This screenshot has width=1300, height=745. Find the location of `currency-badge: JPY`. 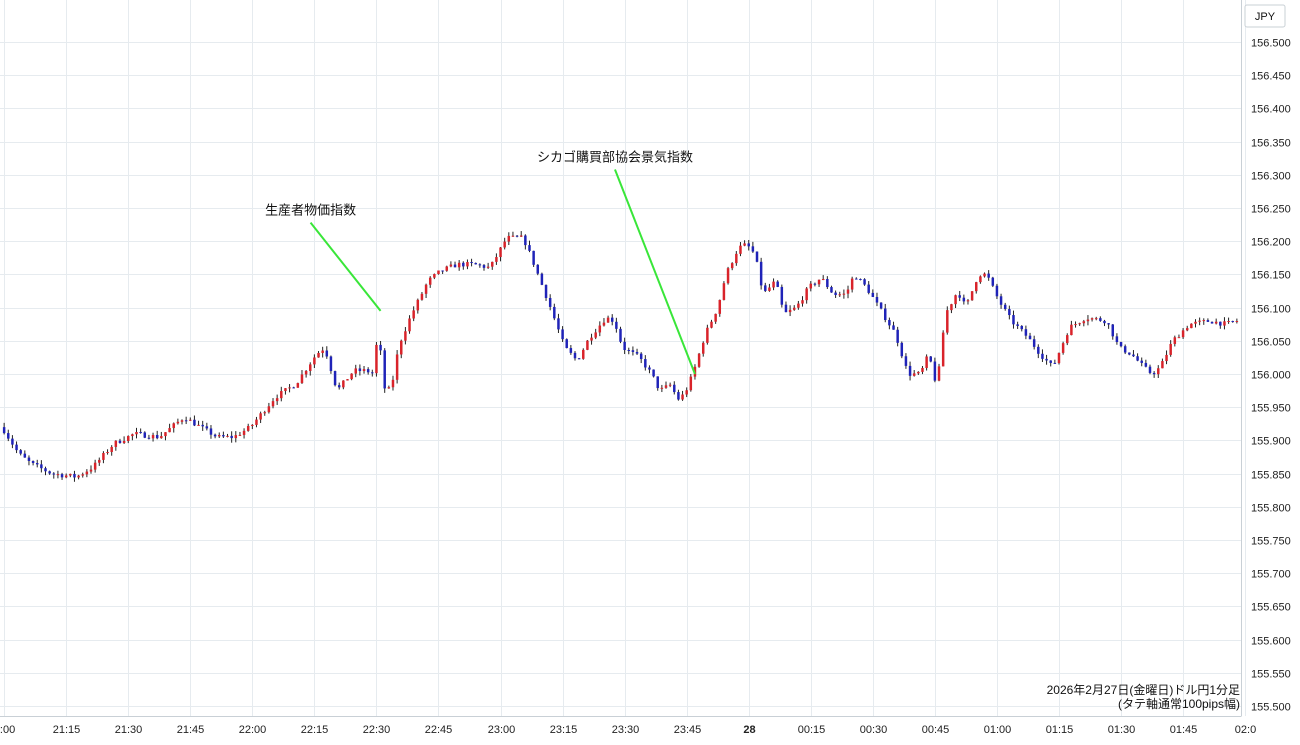

currency-badge: JPY is located at coordinates (1265, 16).